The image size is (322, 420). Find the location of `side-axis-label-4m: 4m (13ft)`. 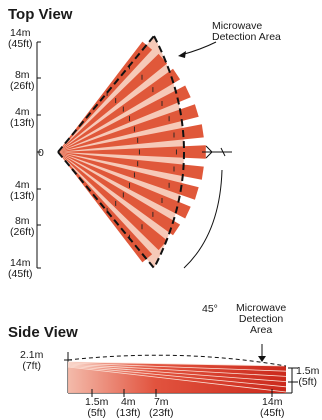

side-axis-label-4m: 4m (13ft) is located at coordinates (128, 407).